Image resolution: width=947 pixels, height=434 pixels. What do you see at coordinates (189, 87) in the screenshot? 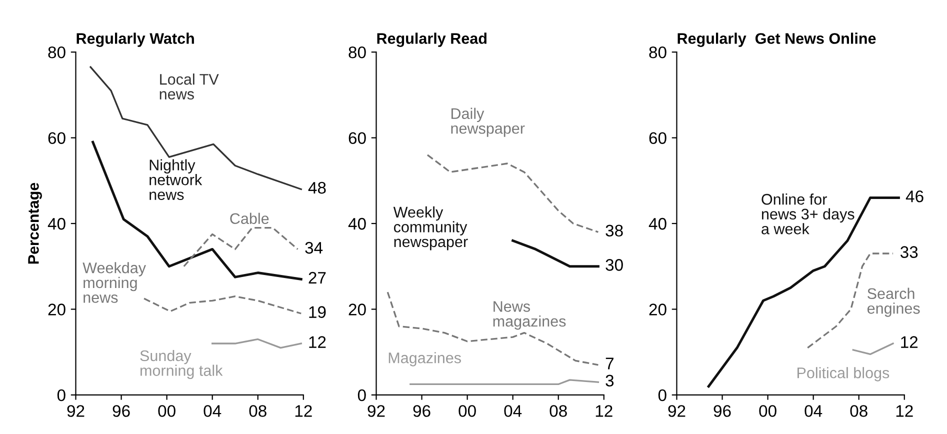
I see `series-label: Local TV news` at bounding box center [189, 87].